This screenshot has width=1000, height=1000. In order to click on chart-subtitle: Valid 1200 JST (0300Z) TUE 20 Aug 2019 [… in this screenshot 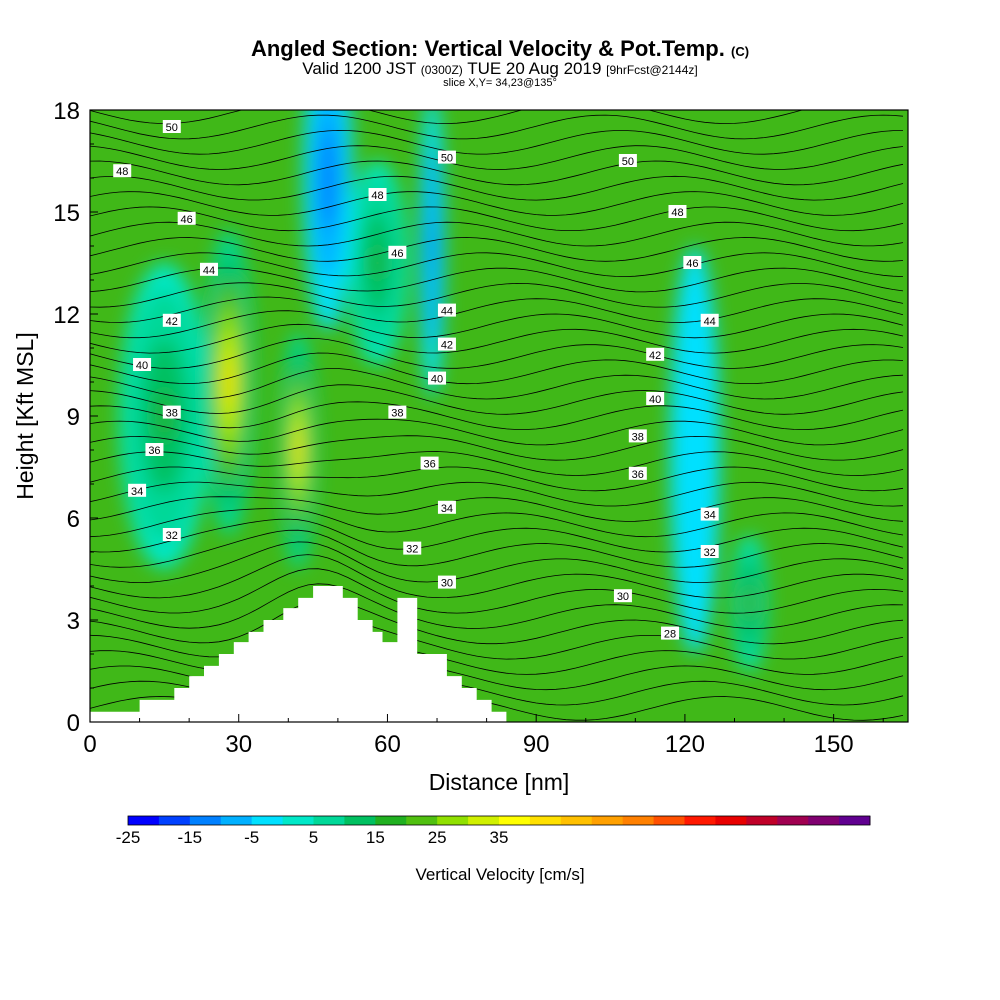, I will do `click(500, 69)`.